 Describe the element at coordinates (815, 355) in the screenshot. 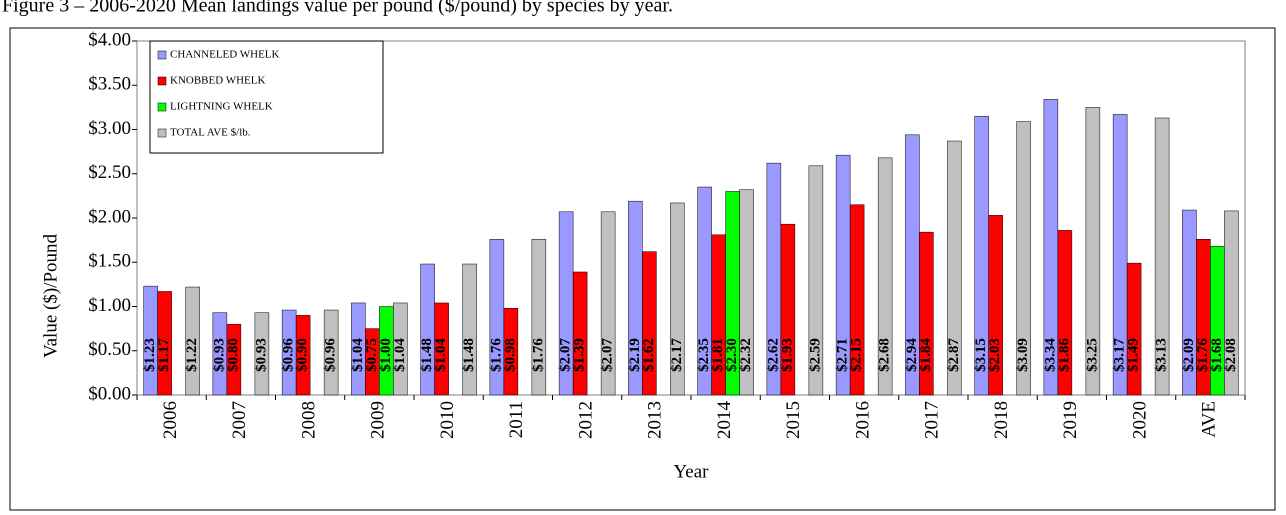

I see `value-label: $2.59` at that location.